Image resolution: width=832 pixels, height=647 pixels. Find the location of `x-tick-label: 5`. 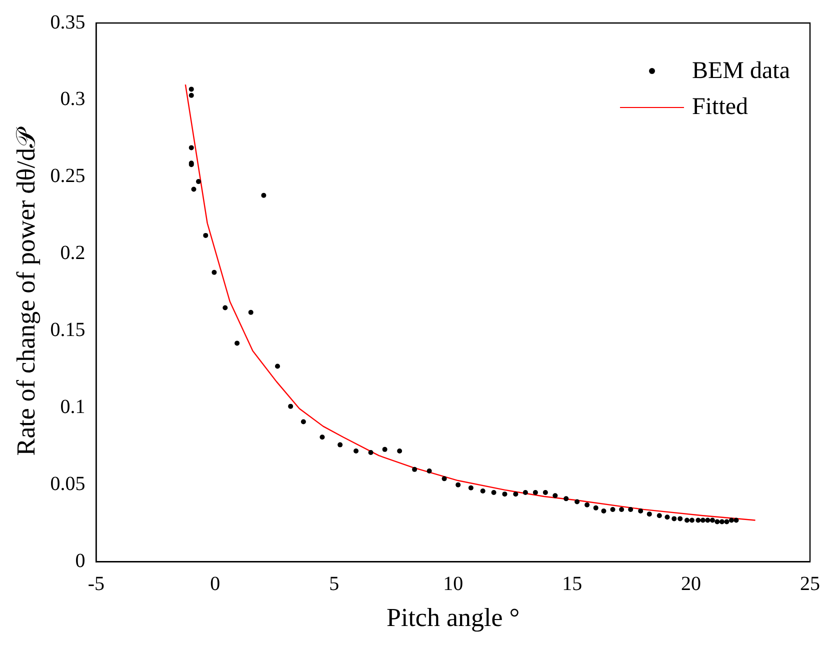

x-tick-label: 5 is located at coordinates (334, 584).